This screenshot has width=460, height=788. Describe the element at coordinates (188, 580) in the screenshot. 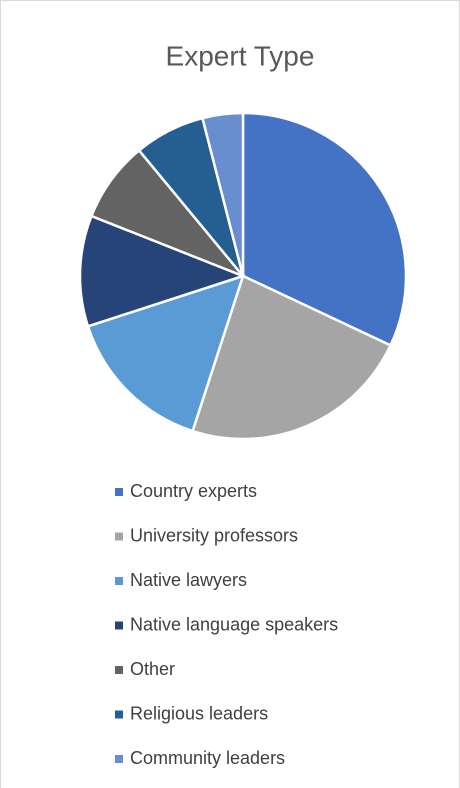

I see `legend-label: Native lawyers` at that location.